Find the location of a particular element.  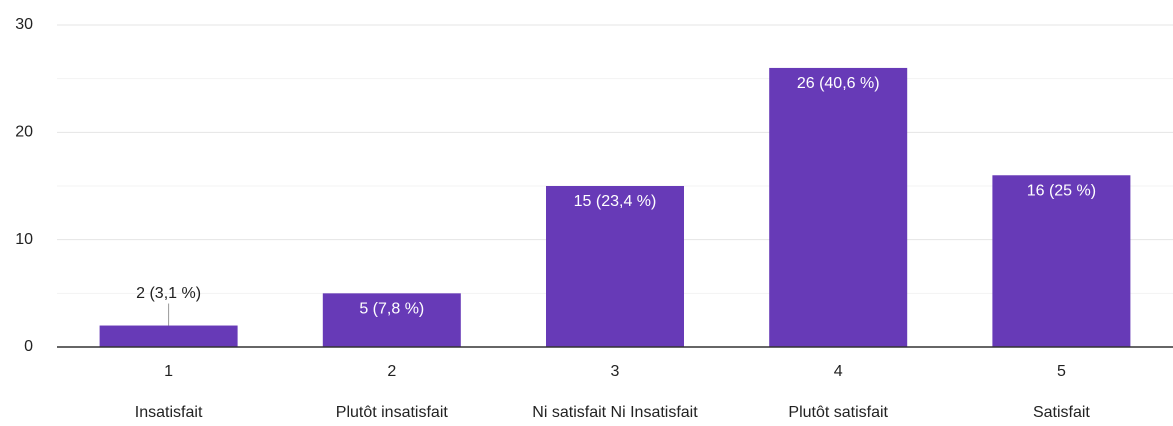

x-tick-label: 2 is located at coordinates (391, 371).